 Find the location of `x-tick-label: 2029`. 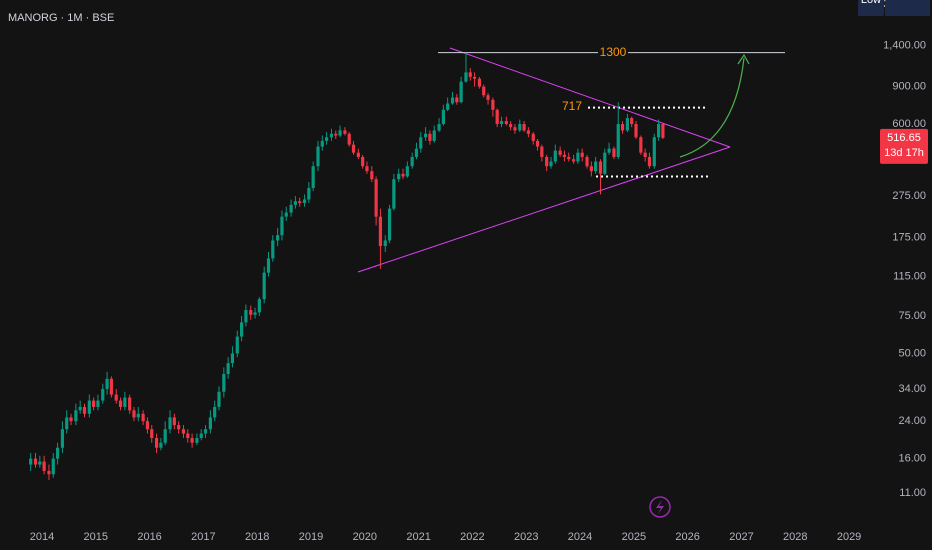

x-tick-label: 2029 is located at coordinates (849, 537).